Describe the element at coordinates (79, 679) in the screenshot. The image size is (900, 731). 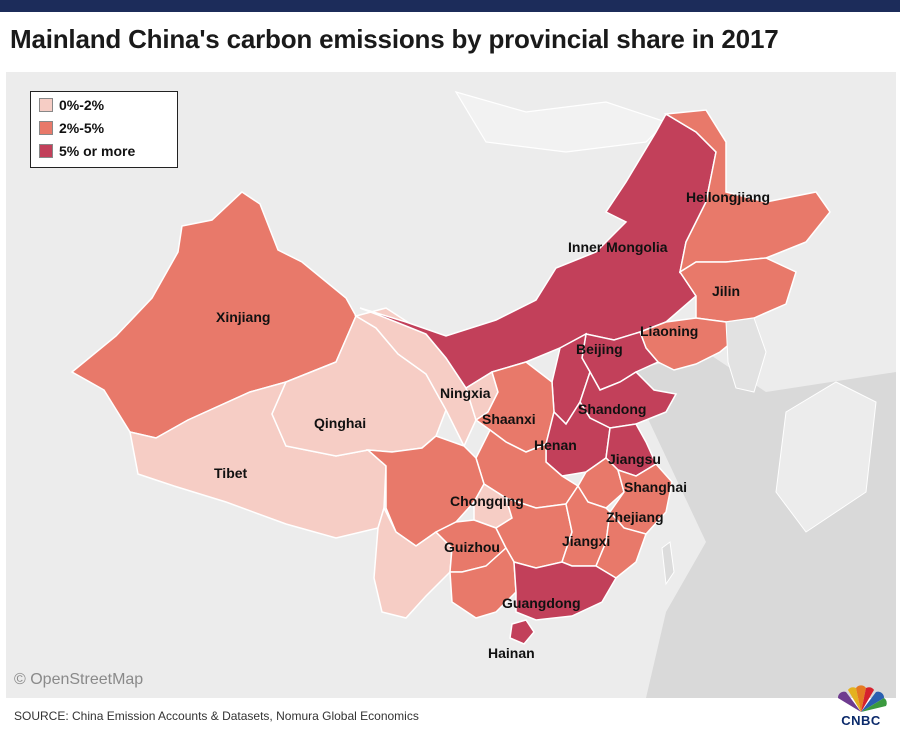
I see `osm-attribution: © OpenStreetMap` at that location.